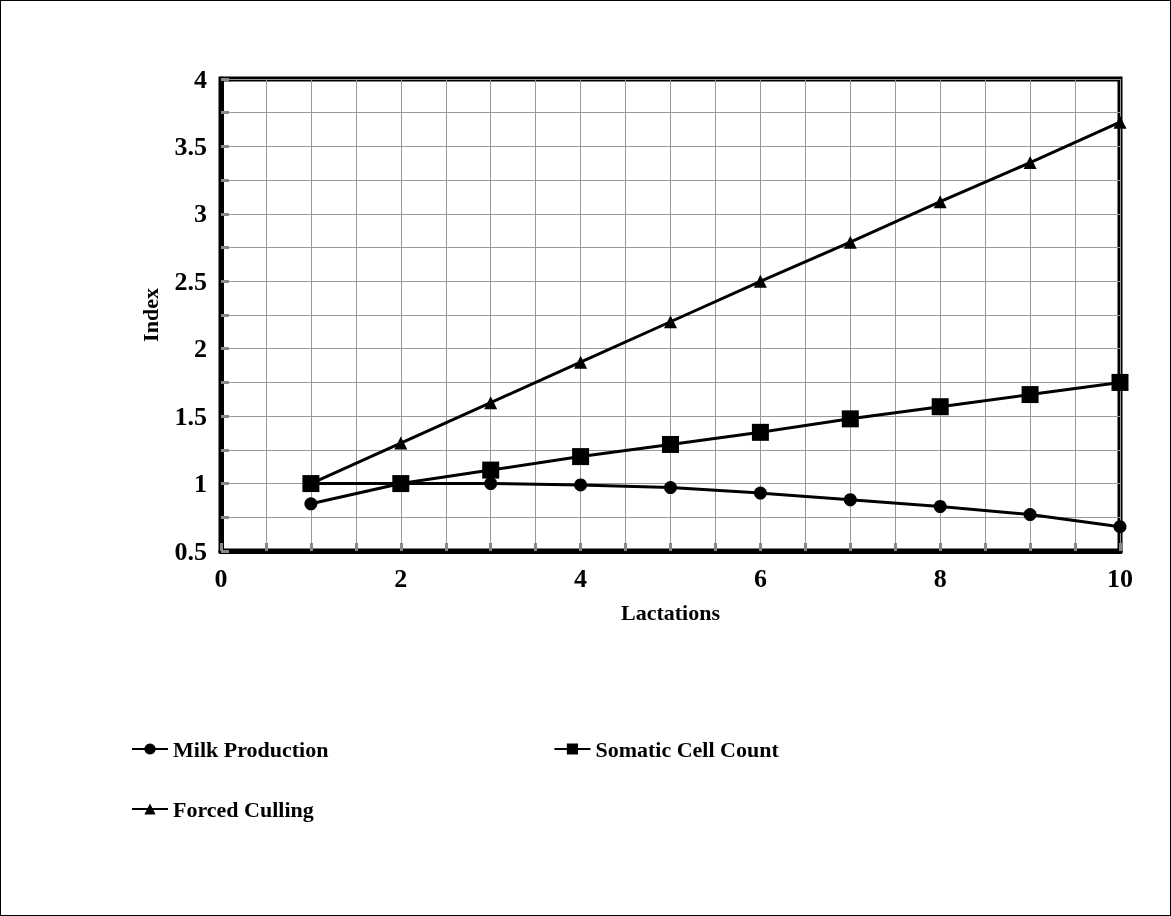 This screenshot has width=1171, height=916. What do you see at coordinates (200, 79) in the screenshot?
I see `y-tick-label: 4` at bounding box center [200, 79].